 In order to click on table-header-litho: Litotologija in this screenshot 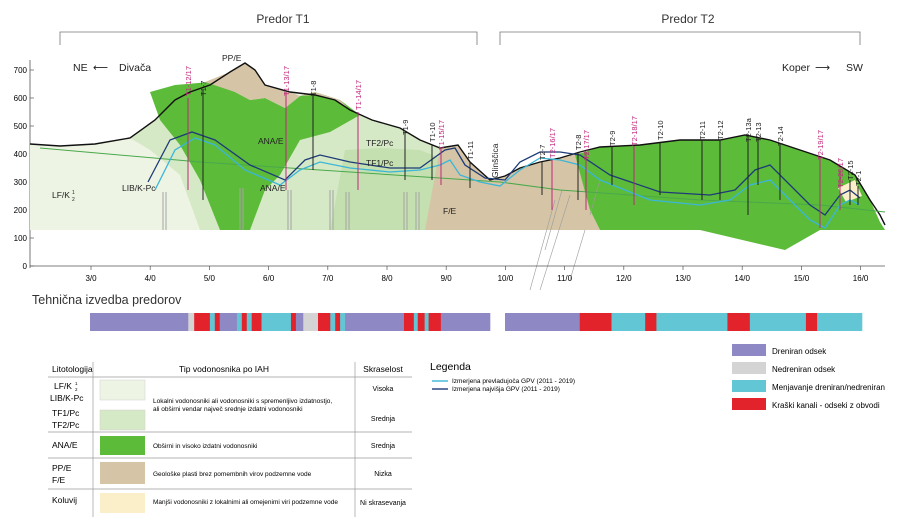, I will do `click(72, 369)`.